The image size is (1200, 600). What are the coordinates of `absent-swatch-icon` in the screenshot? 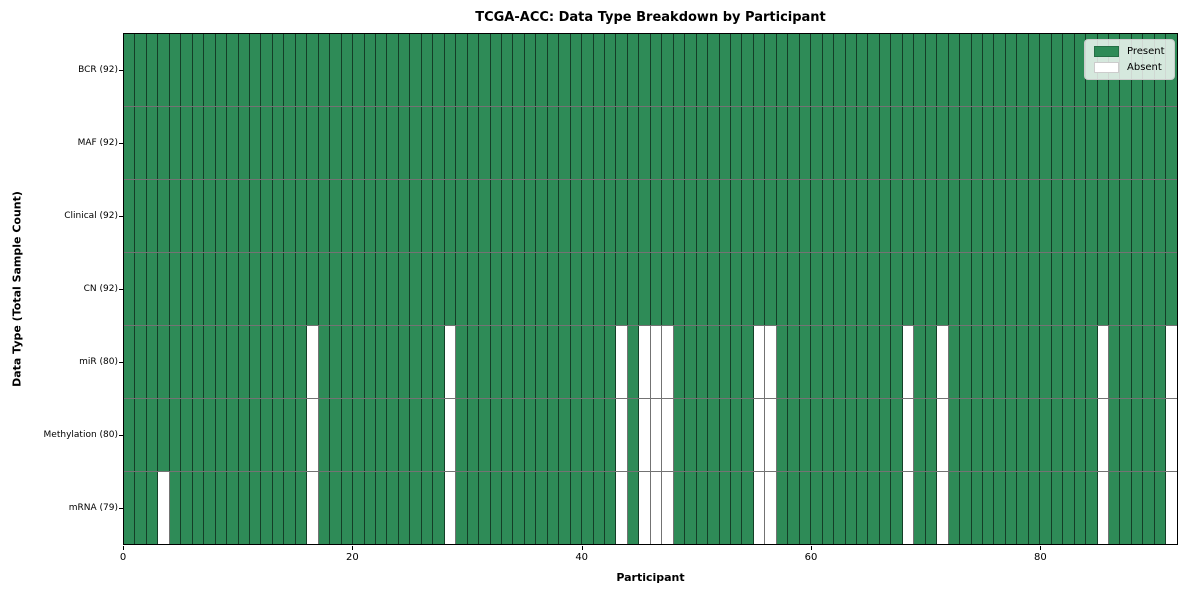 It's located at (1106, 67).